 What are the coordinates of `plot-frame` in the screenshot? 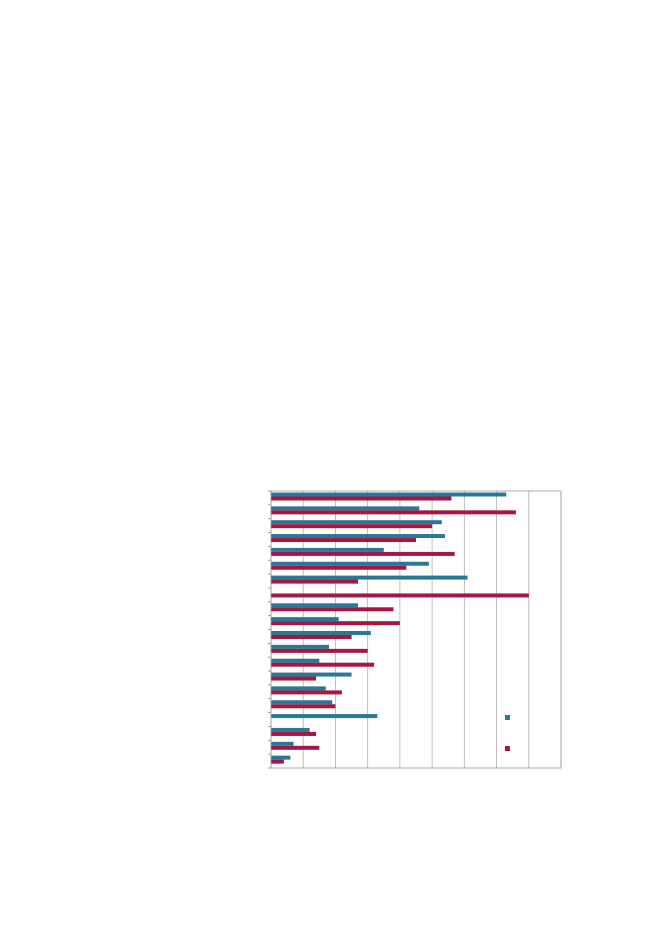 It's located at (416, 629).